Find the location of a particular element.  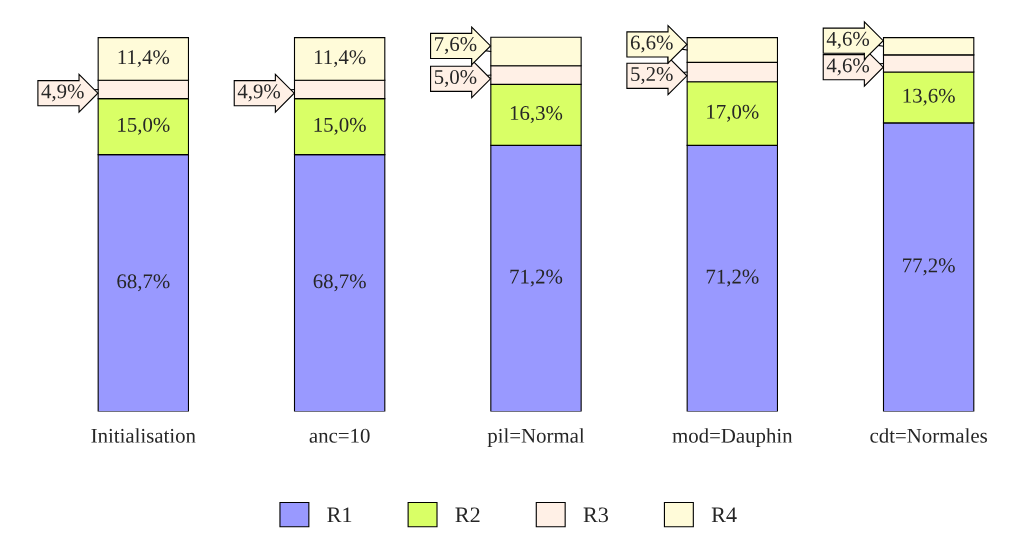

data-label: 17,0% is located at coordinates (733, 113).